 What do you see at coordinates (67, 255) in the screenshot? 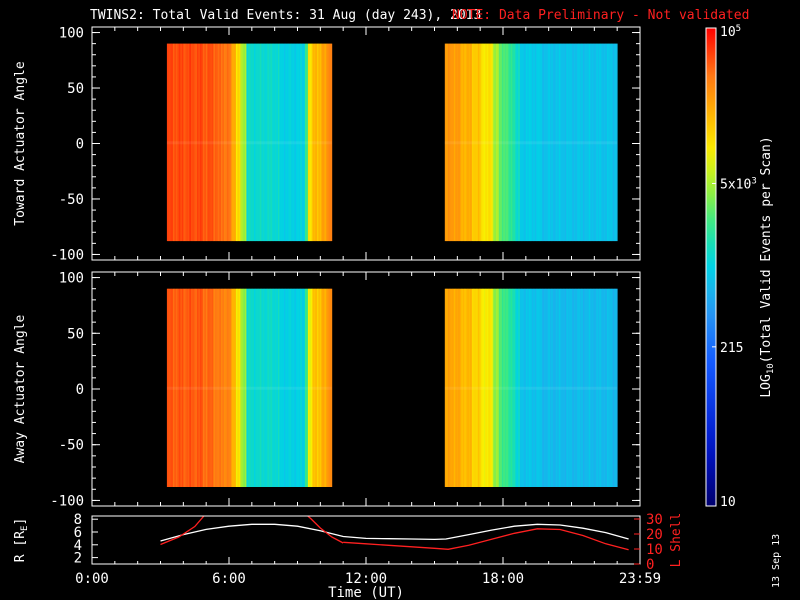
I see `y-tick-label: -100` at bounding box center [67, 255].